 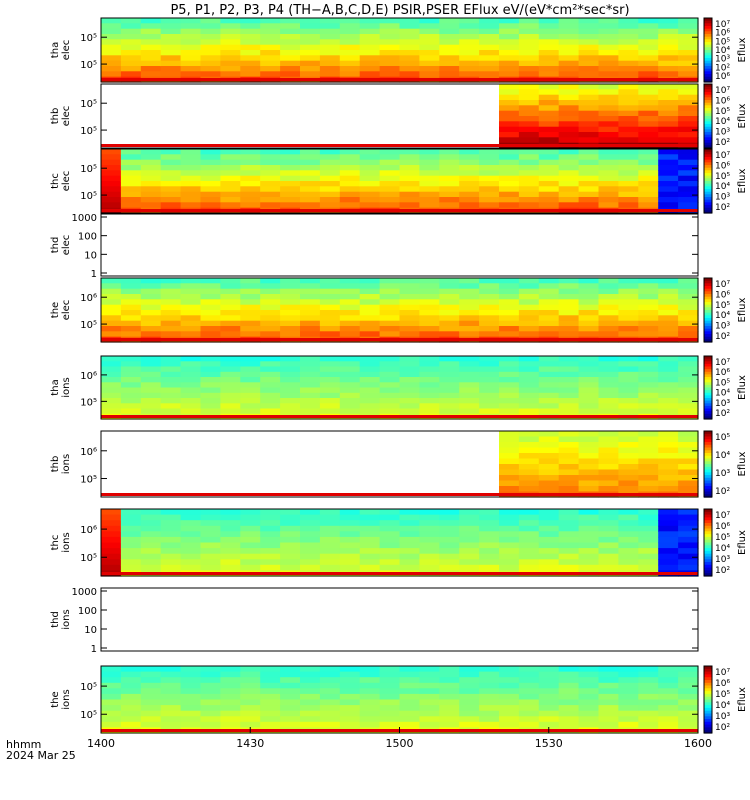 What do you see at coordinates (722, 571) in the screenshot?
I see `colorbar-tick-label: 10²` at bounding box center [722, 571].